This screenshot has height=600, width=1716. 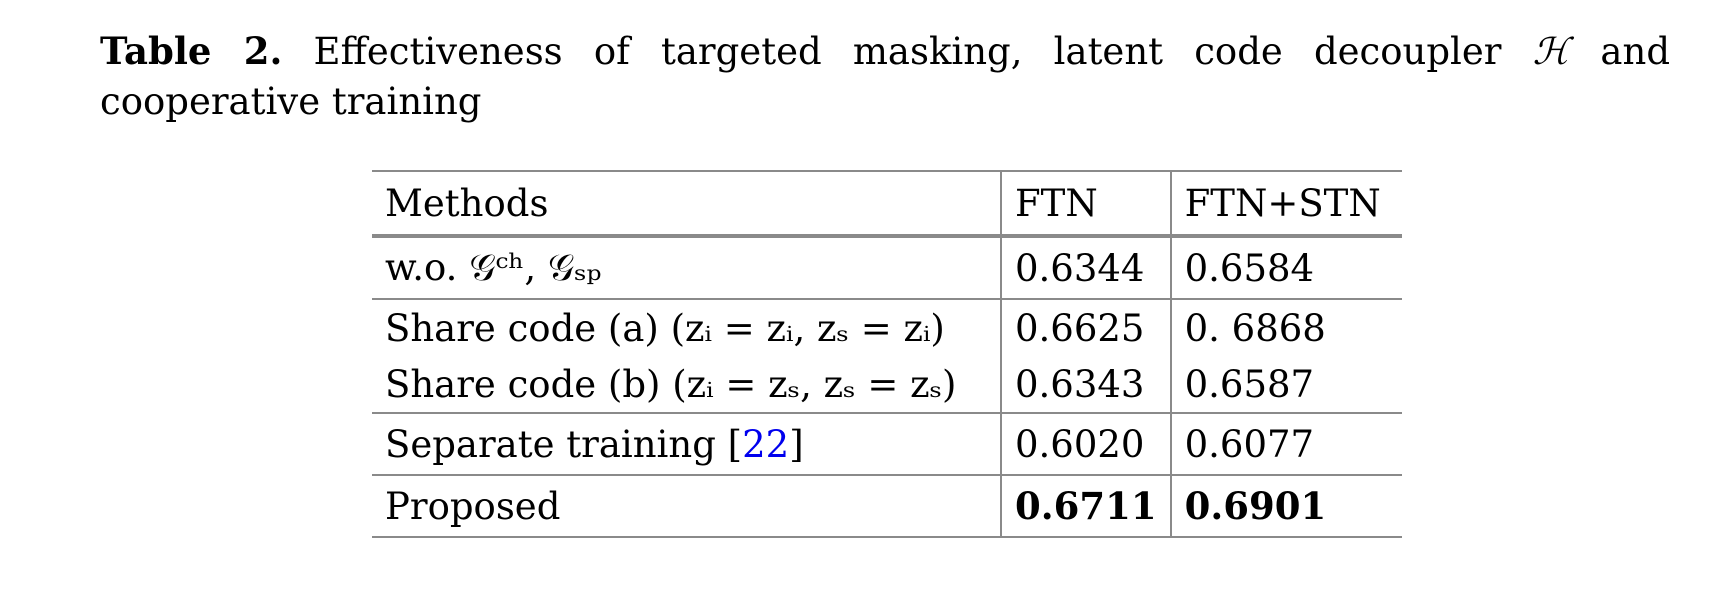 I want to click on row-ftn-stn-value: 0.6587, so click(x=1249, y=384).